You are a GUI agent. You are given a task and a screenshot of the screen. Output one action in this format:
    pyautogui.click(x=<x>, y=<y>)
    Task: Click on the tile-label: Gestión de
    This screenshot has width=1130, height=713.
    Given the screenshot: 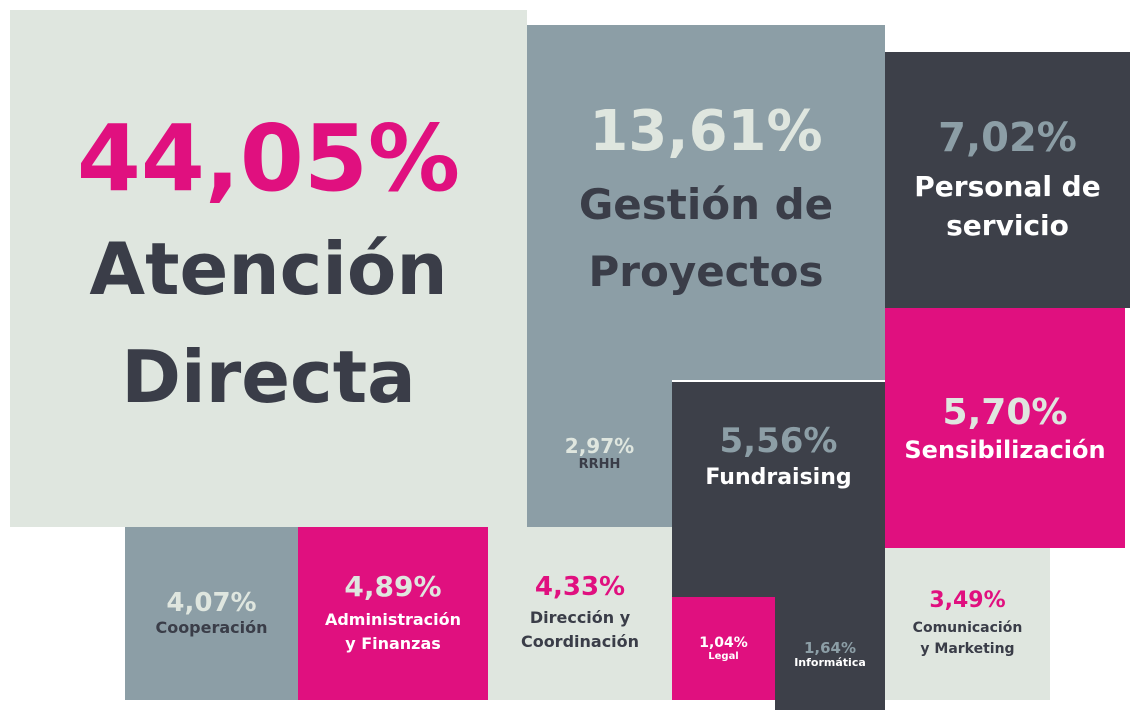 What is the action you would take?
    pyautogui.click(x=706, y=204)
    